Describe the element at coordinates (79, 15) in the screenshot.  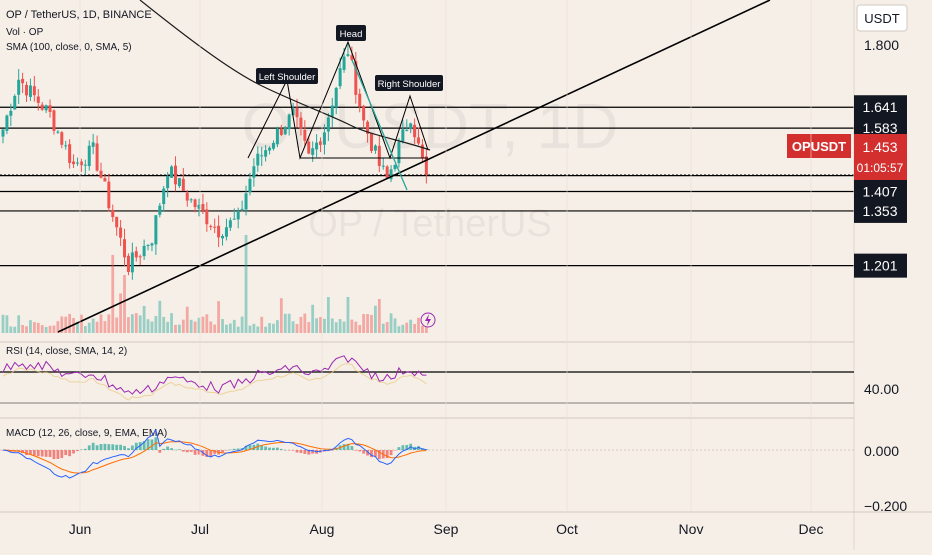
I see `symbol-legend: OP / TetherUS, 1D, BINANCE` at that location.